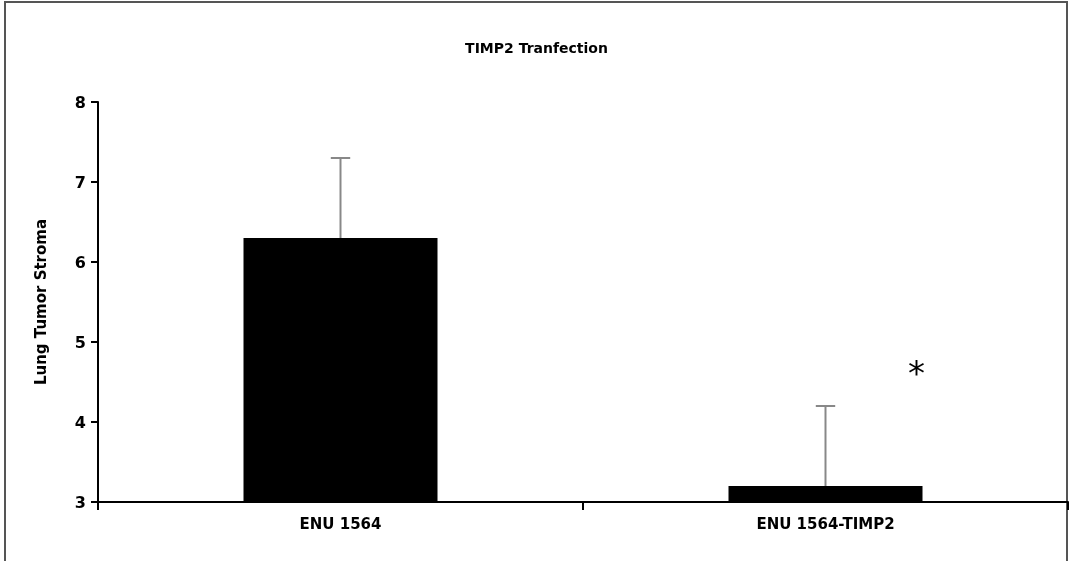 This screenshot has height=561, width=1073. What do you see at coordinates (80, 262) in the screenshot?
I see `y-tick-label: 6` at bounding box center [80, 262].